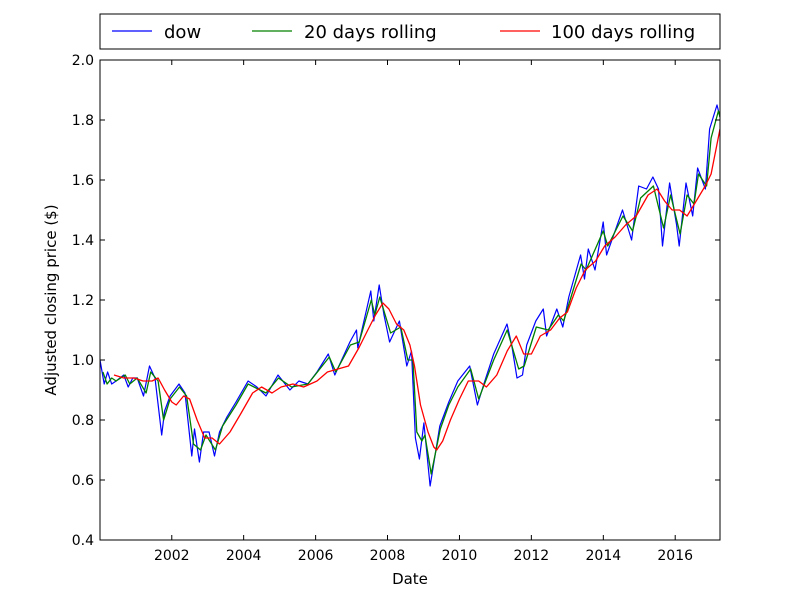 This screenshot has width=800, height=600. I want to click on x-axis-label: Date, so click(410, 579).